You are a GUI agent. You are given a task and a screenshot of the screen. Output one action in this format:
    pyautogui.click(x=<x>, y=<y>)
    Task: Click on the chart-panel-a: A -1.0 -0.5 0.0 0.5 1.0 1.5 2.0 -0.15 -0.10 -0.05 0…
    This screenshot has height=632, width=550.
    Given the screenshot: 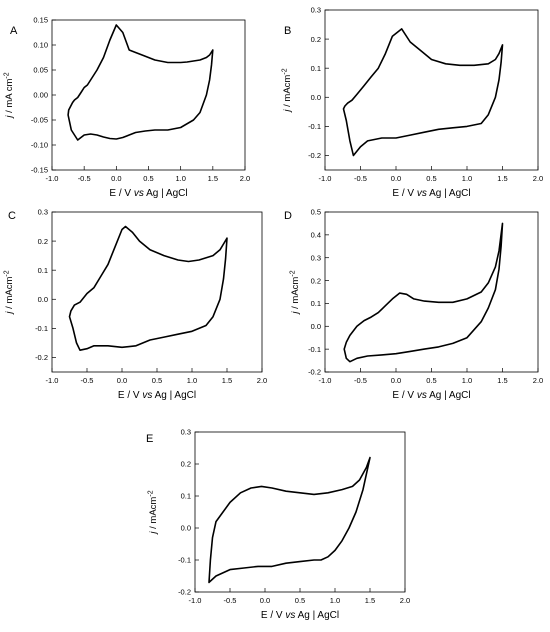 What is the action you would take?
    pyautogui.click(x=127, y=107)
    